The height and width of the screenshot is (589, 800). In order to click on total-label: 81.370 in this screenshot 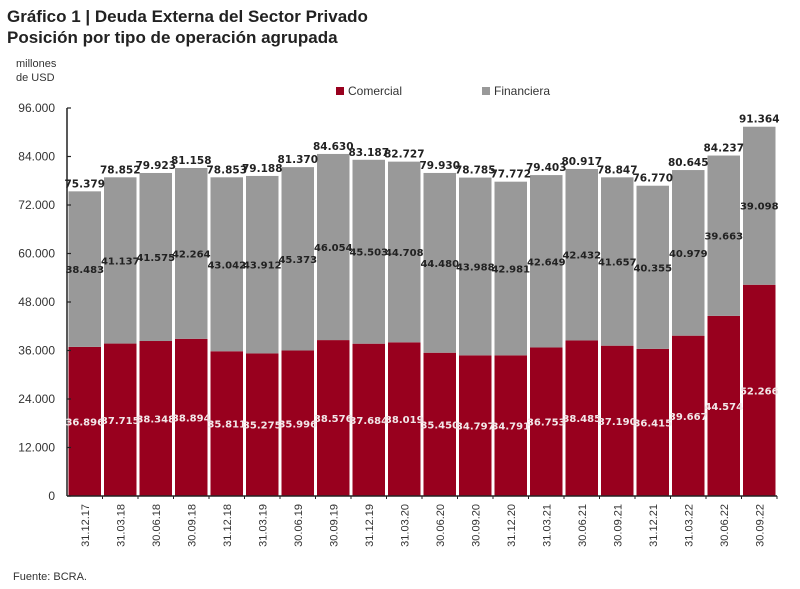, I will do `click(297, 160)`.